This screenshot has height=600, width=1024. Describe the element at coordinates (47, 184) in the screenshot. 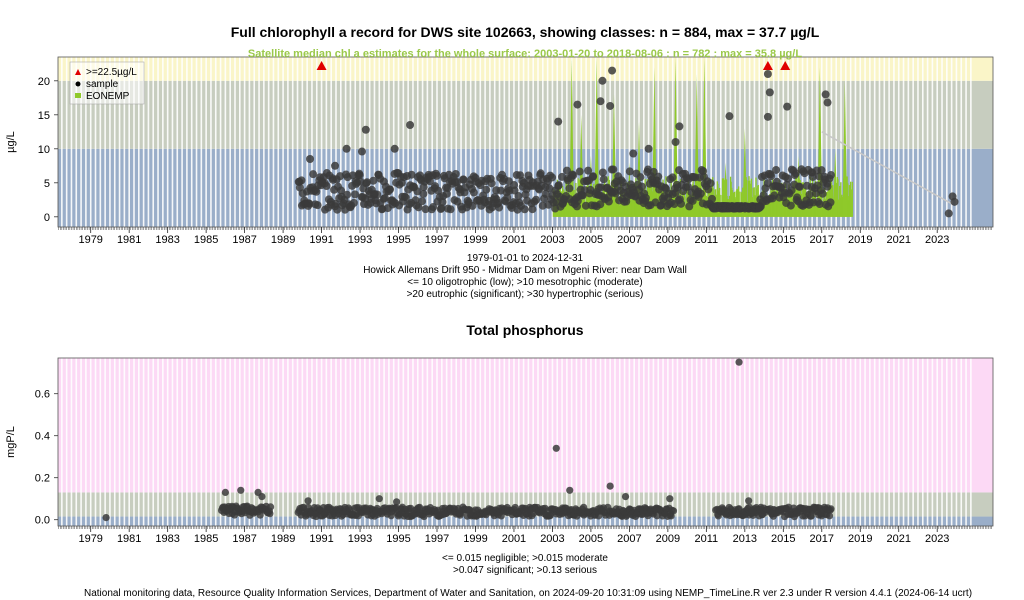

I see `y-tick-label: 5` at that location.